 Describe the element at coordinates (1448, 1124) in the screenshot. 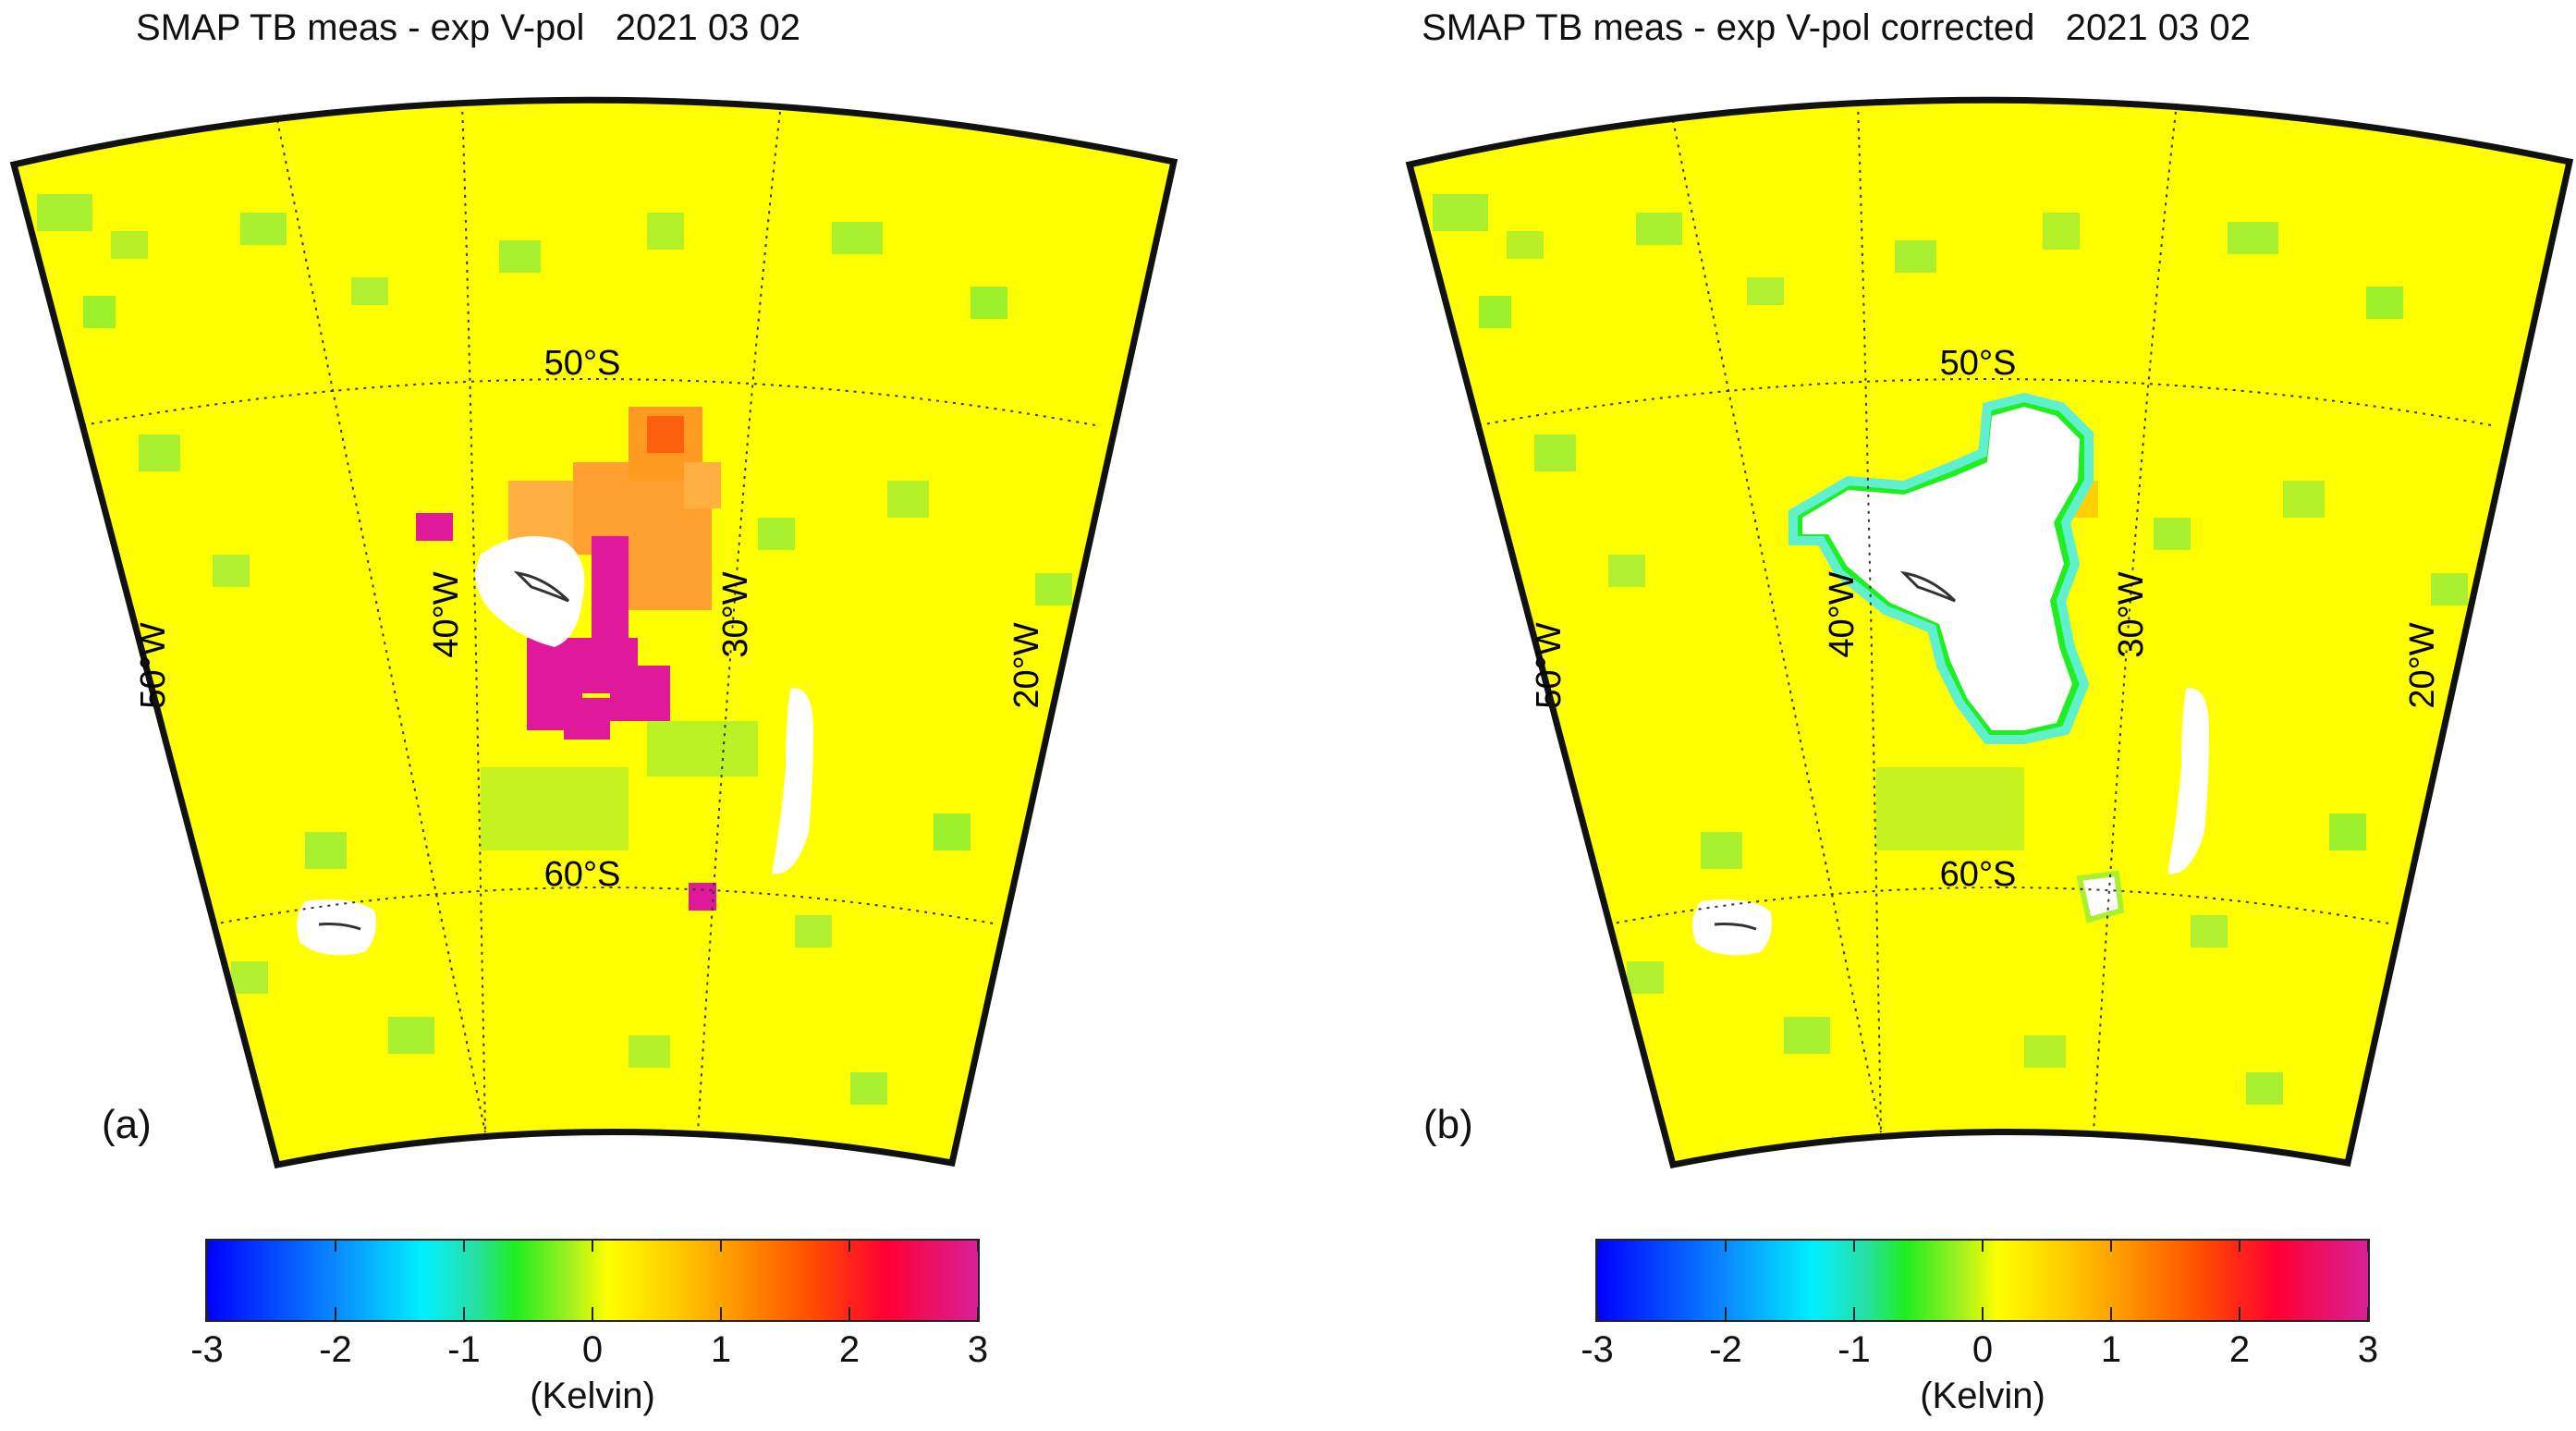

I see `panel-label: (b)` at that location.